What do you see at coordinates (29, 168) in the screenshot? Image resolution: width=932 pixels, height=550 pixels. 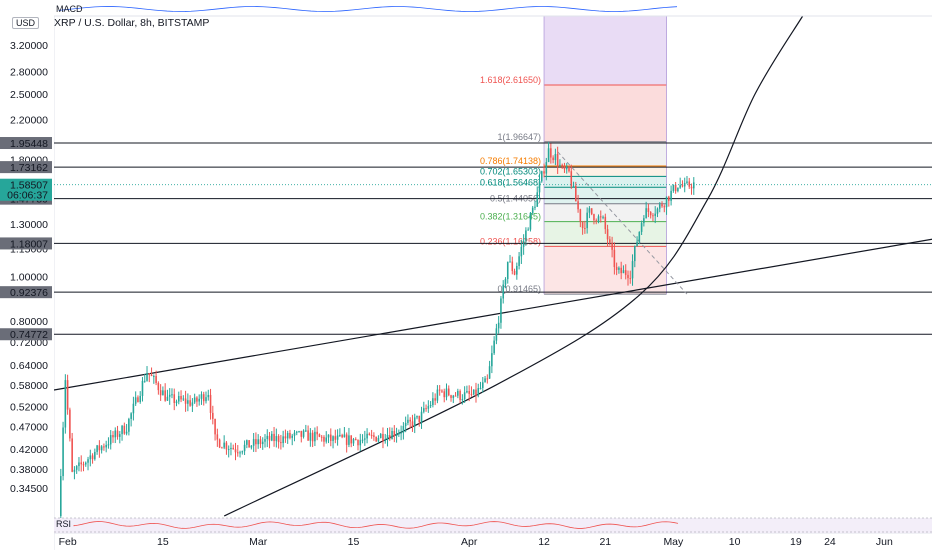 I see `level-price-label: 1.73162` at bounding box center [29, 168].